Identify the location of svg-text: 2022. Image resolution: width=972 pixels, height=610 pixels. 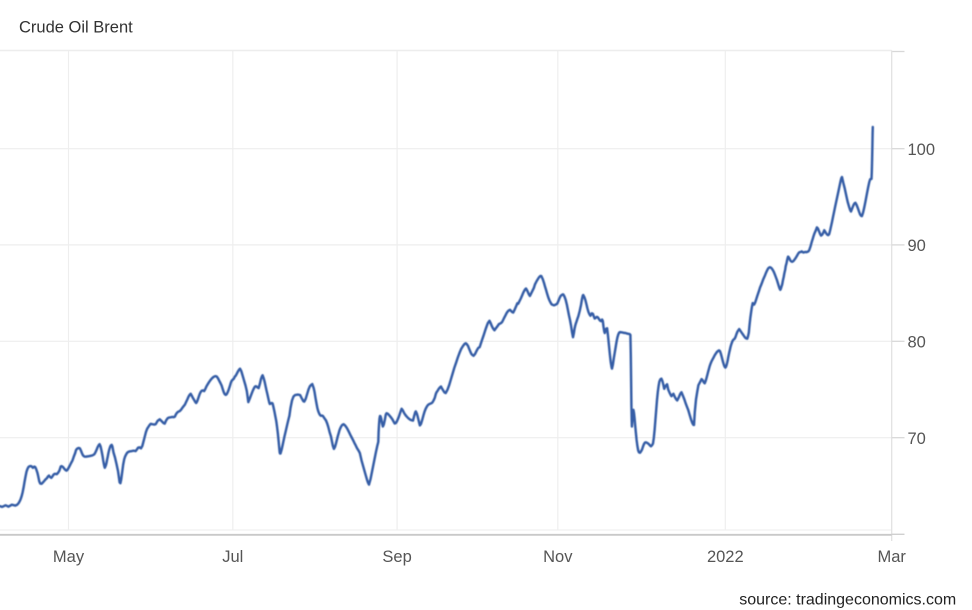
(725, 557).